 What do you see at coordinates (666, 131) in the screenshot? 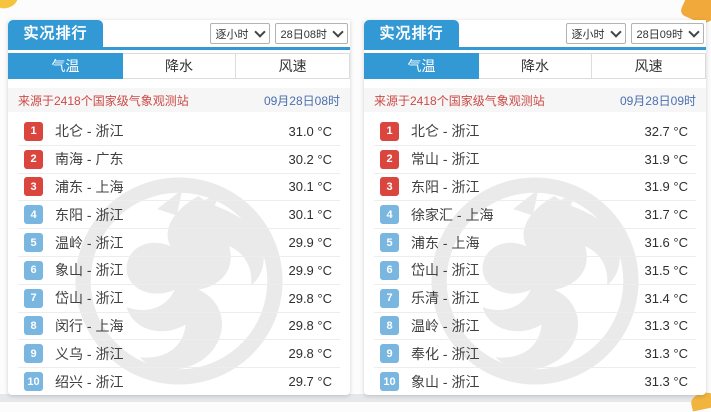
I see `temperature-value: 32.7 °C` at bounding box center [666, 131].